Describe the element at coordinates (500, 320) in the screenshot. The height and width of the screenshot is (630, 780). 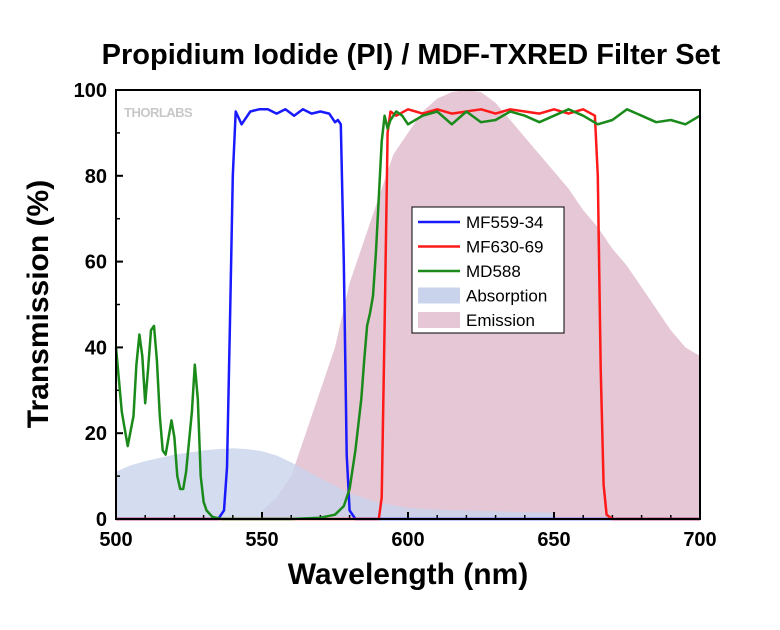
I see `emission-legend-label: Emission` at that location.